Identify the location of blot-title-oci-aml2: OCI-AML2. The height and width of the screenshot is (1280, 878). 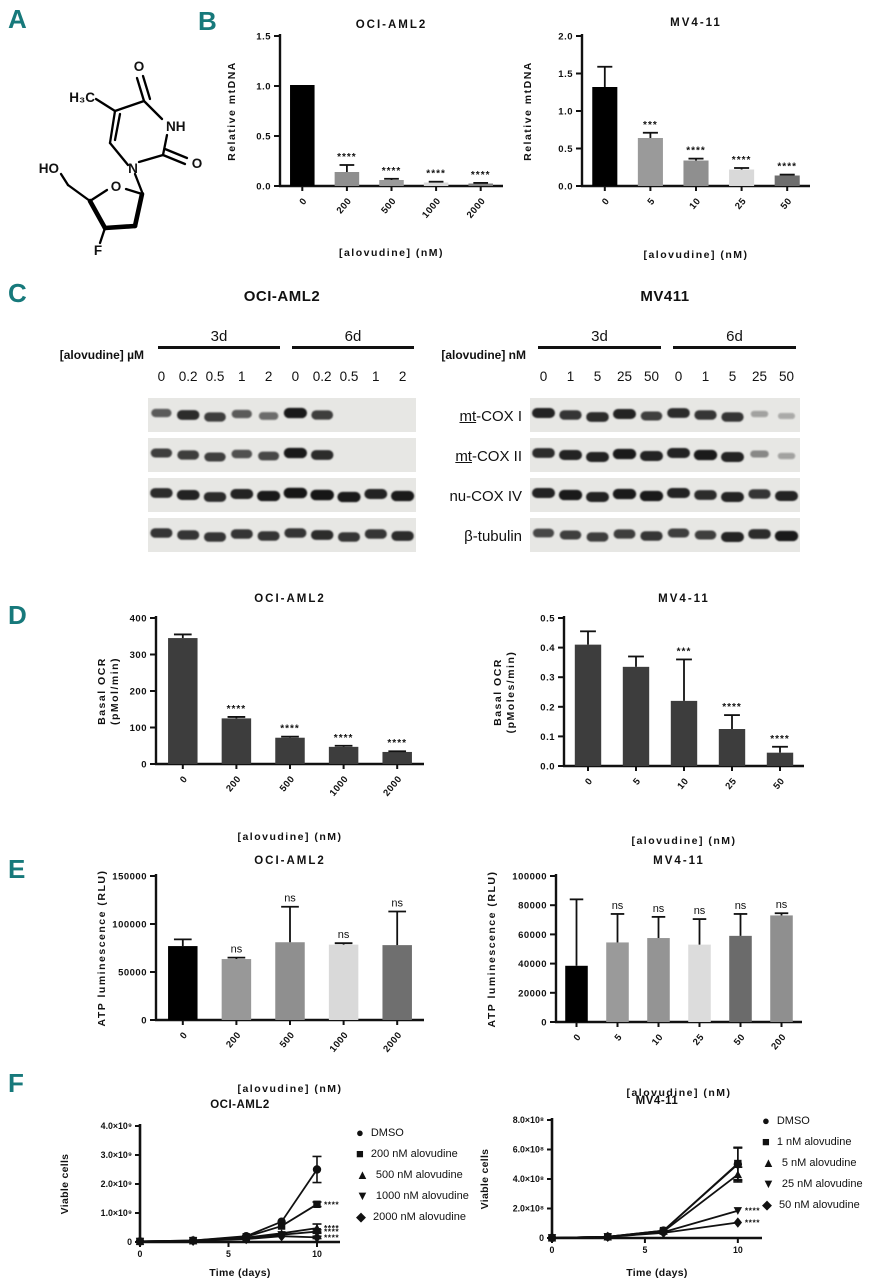
(282, 296).